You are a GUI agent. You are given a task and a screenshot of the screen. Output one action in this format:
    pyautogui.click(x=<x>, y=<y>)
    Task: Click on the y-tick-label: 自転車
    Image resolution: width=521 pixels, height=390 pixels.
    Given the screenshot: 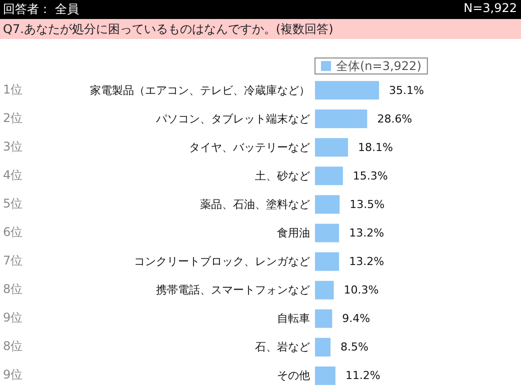 What is the action you would take?
    pyautogui.click(x=293, y=319)
    